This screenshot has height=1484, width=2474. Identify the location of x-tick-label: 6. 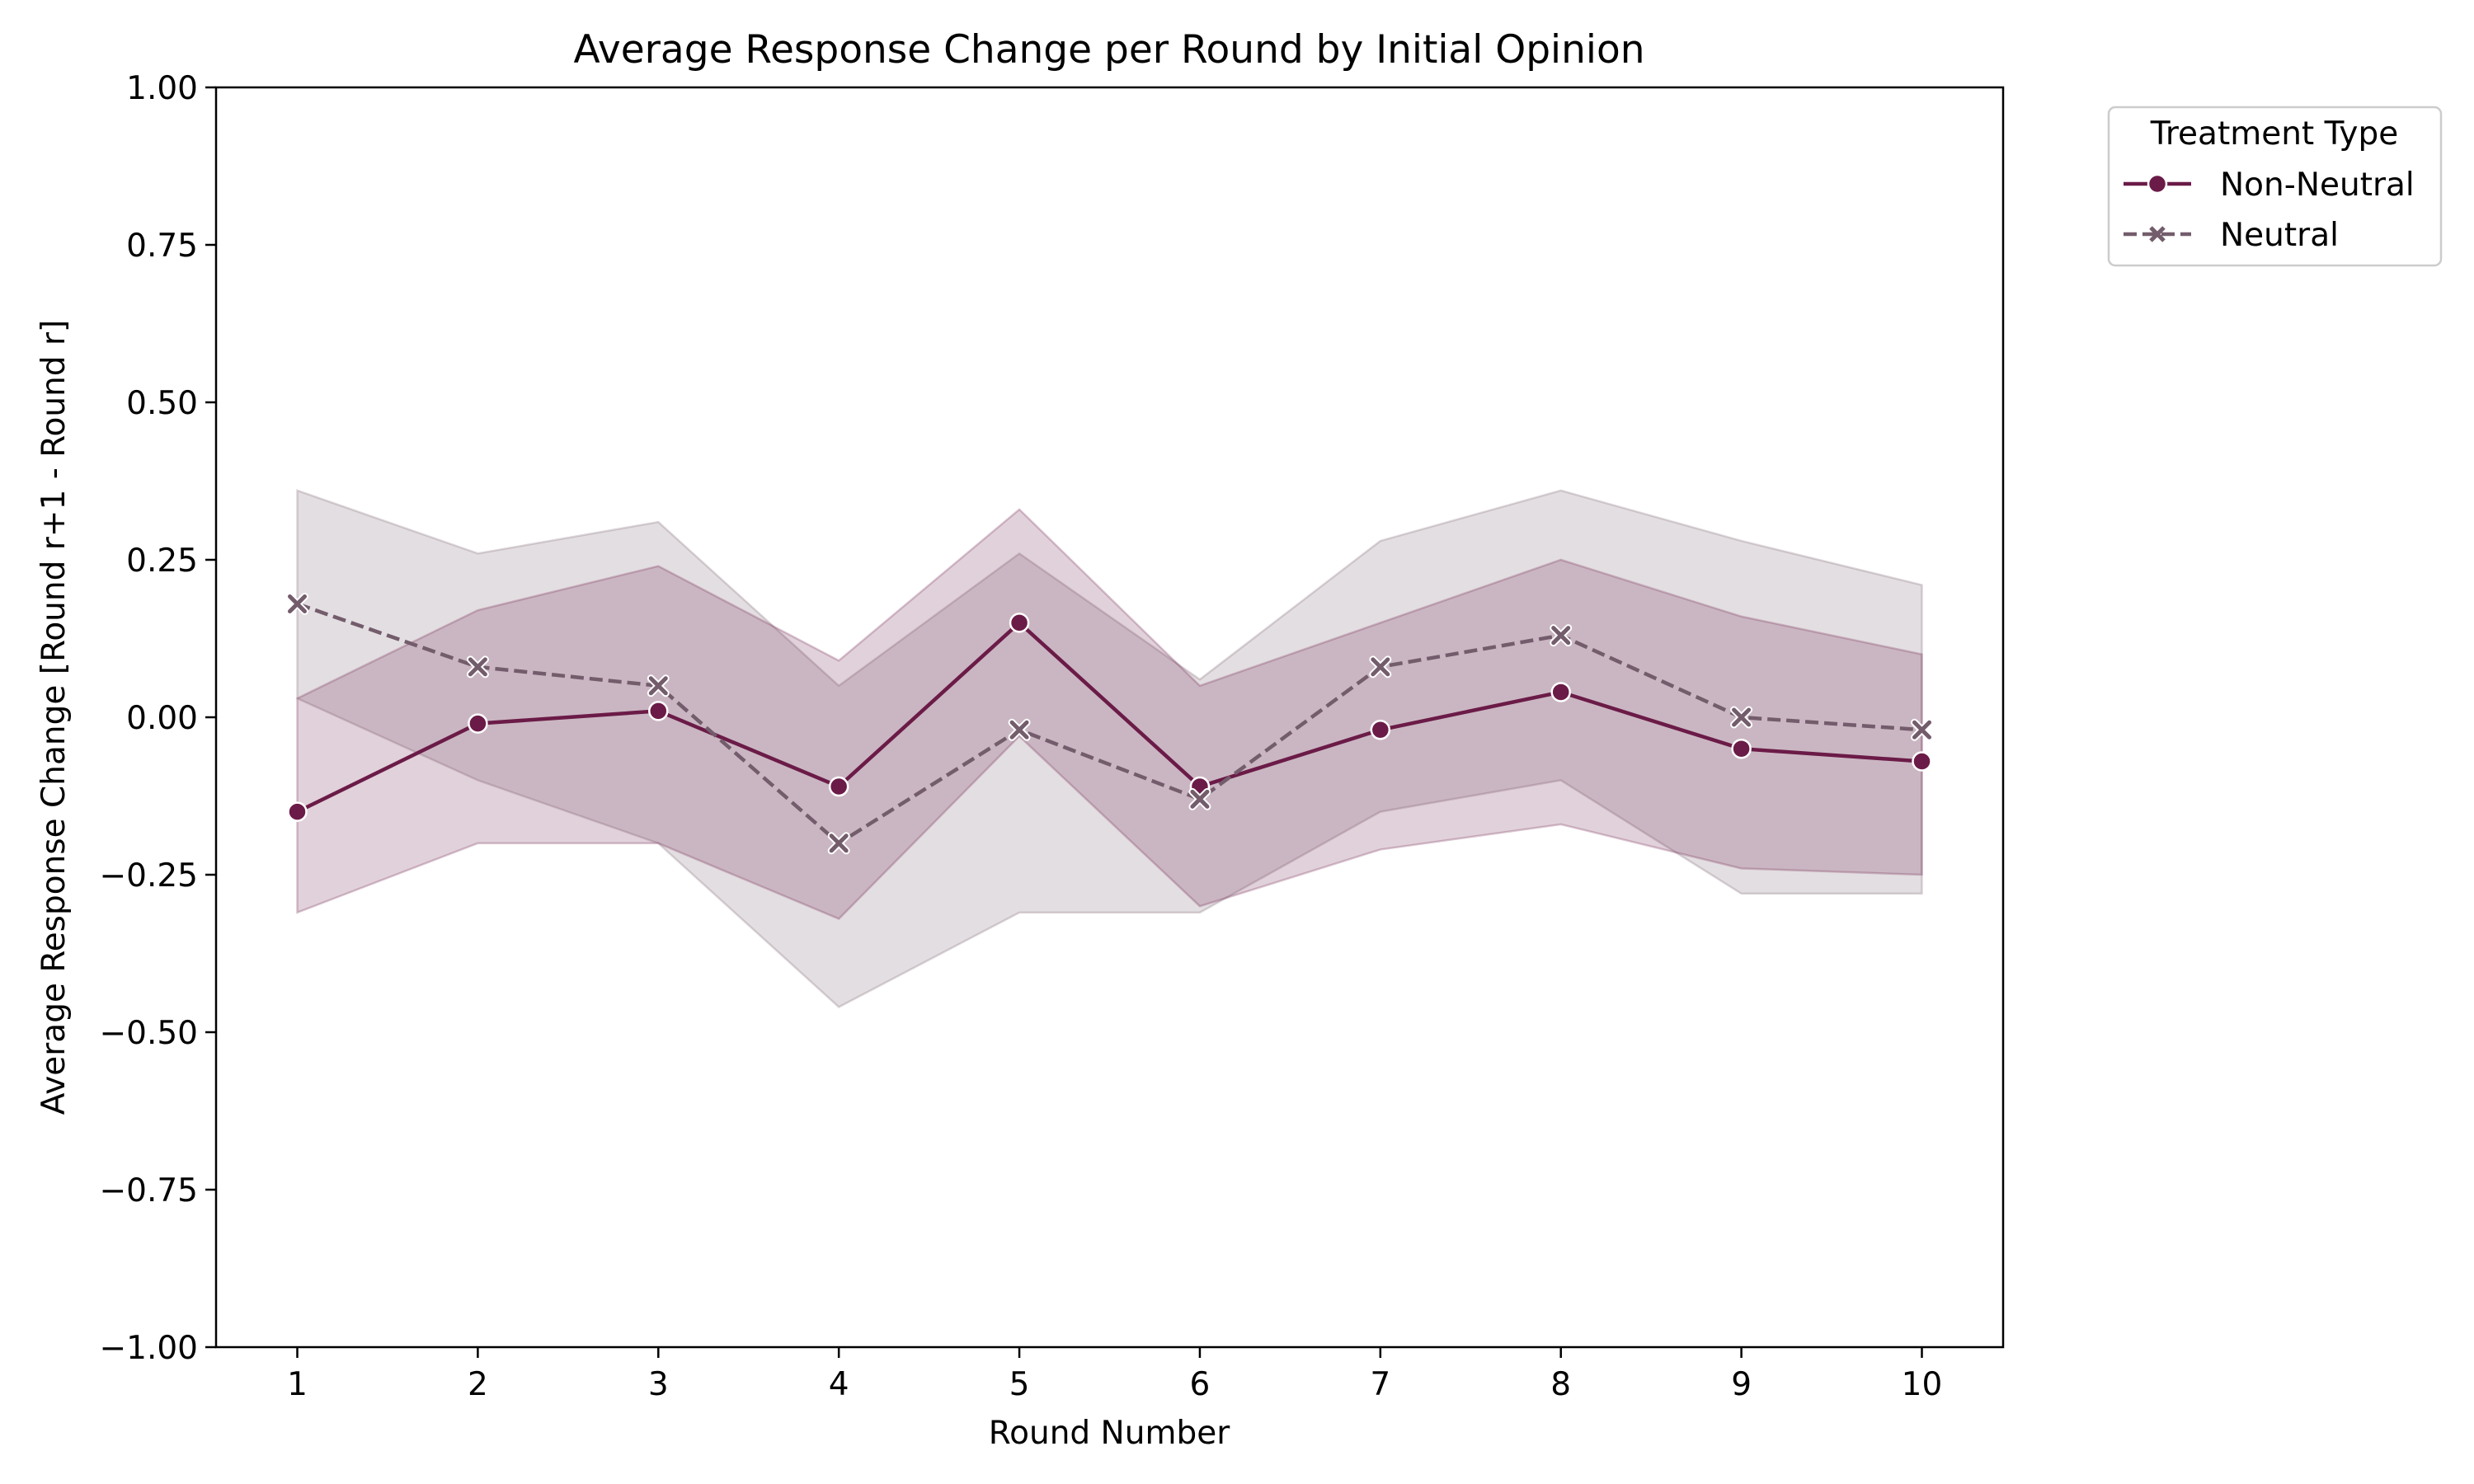
(1200, 1384).